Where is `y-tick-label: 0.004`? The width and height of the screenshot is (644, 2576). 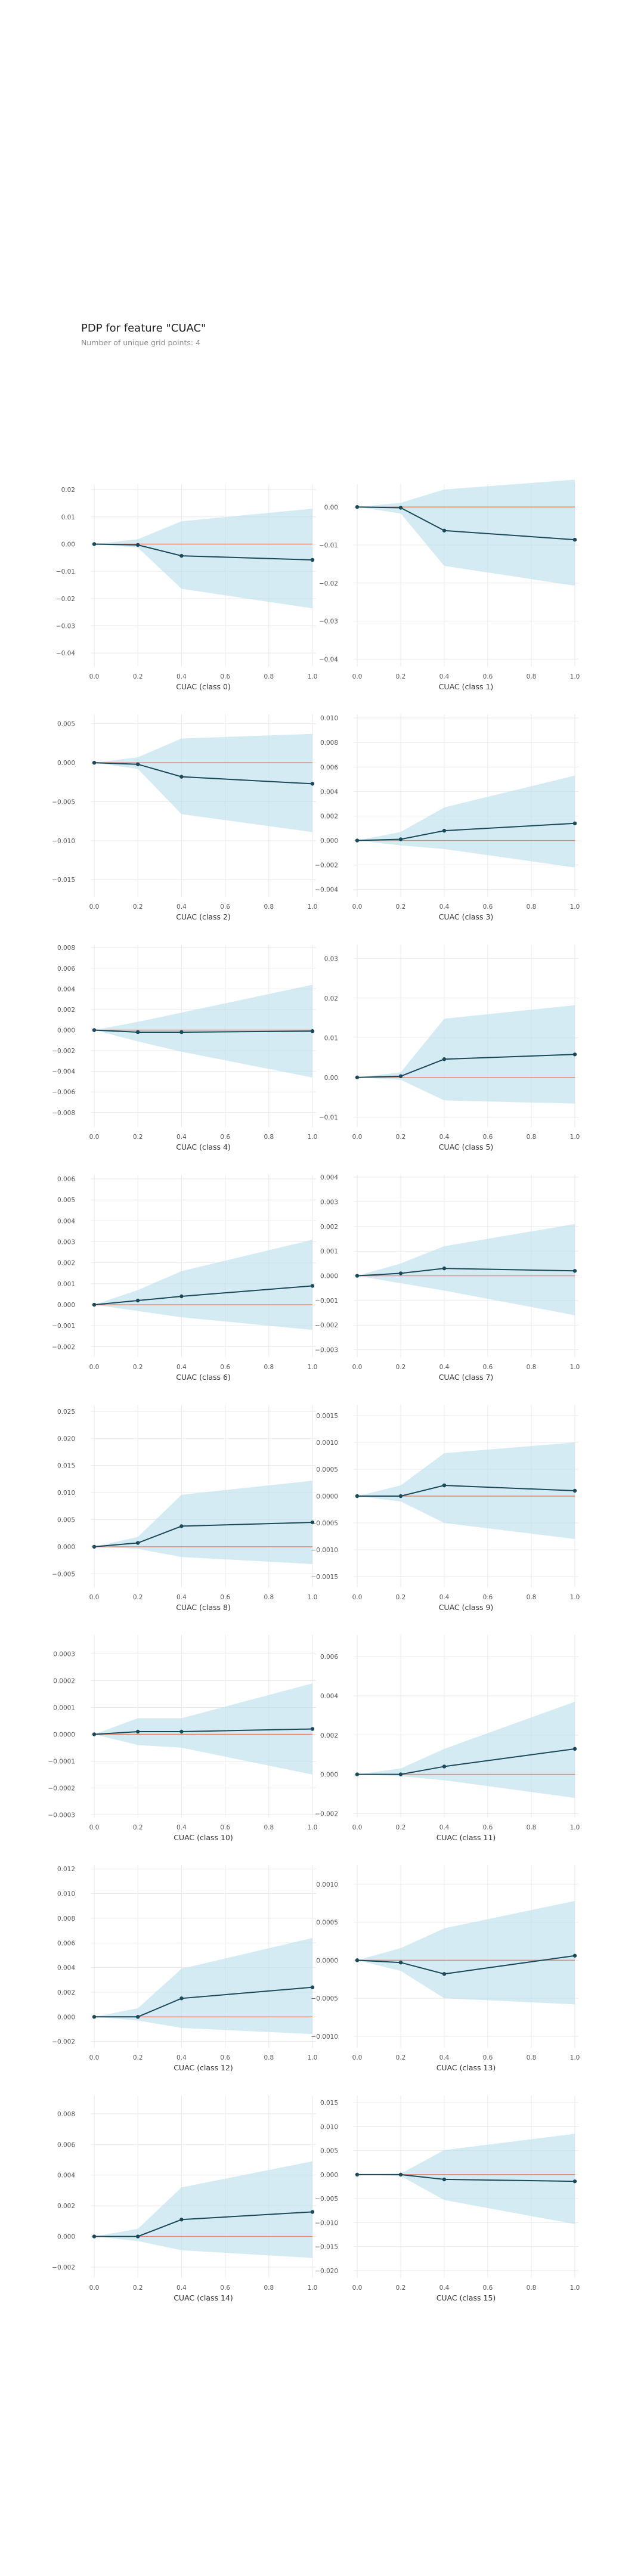 y-tick-label: 0.004 is located at coordinates (329, 1177).